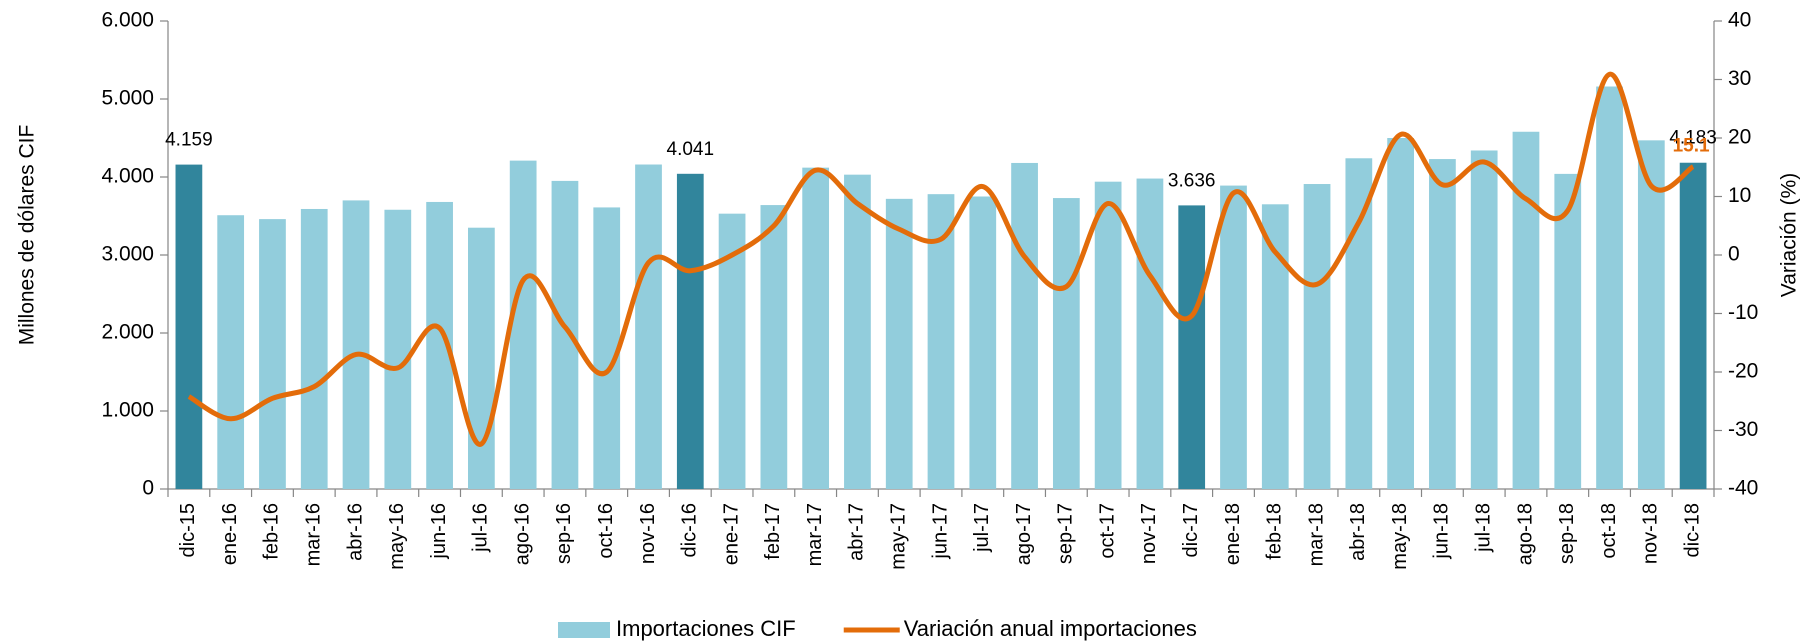  What do you see at coordinates (1233, 534) in the screenshot?
I see `x-tick-label: ene-18` at bounding box center [1233, 534].